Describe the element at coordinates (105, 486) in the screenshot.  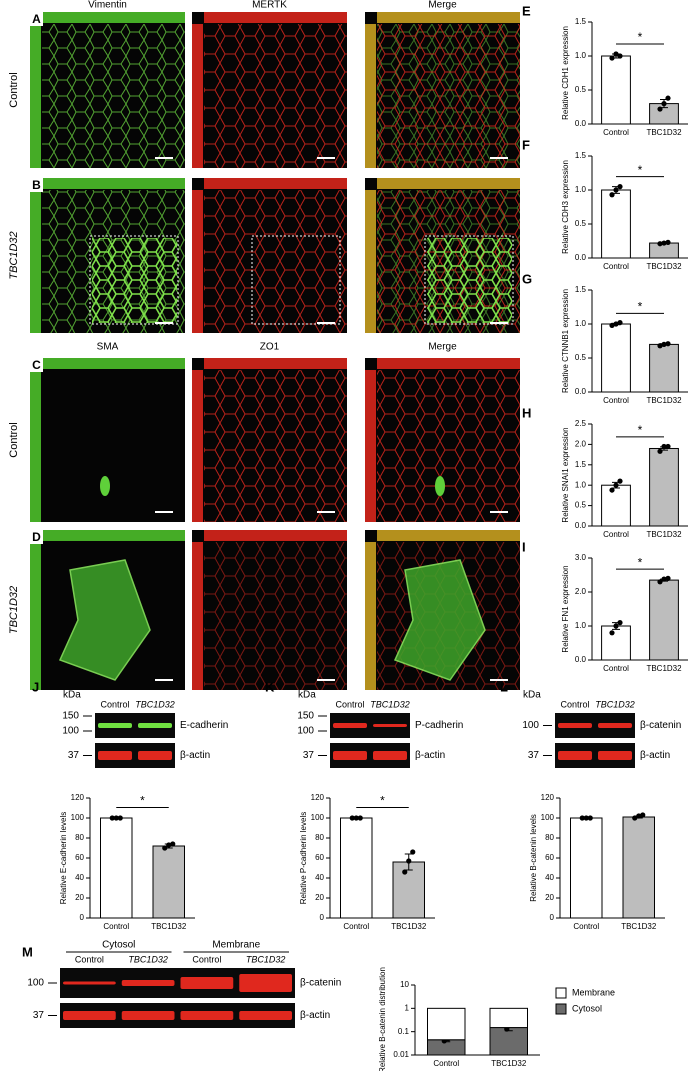
I see `sma-spot` at that location.